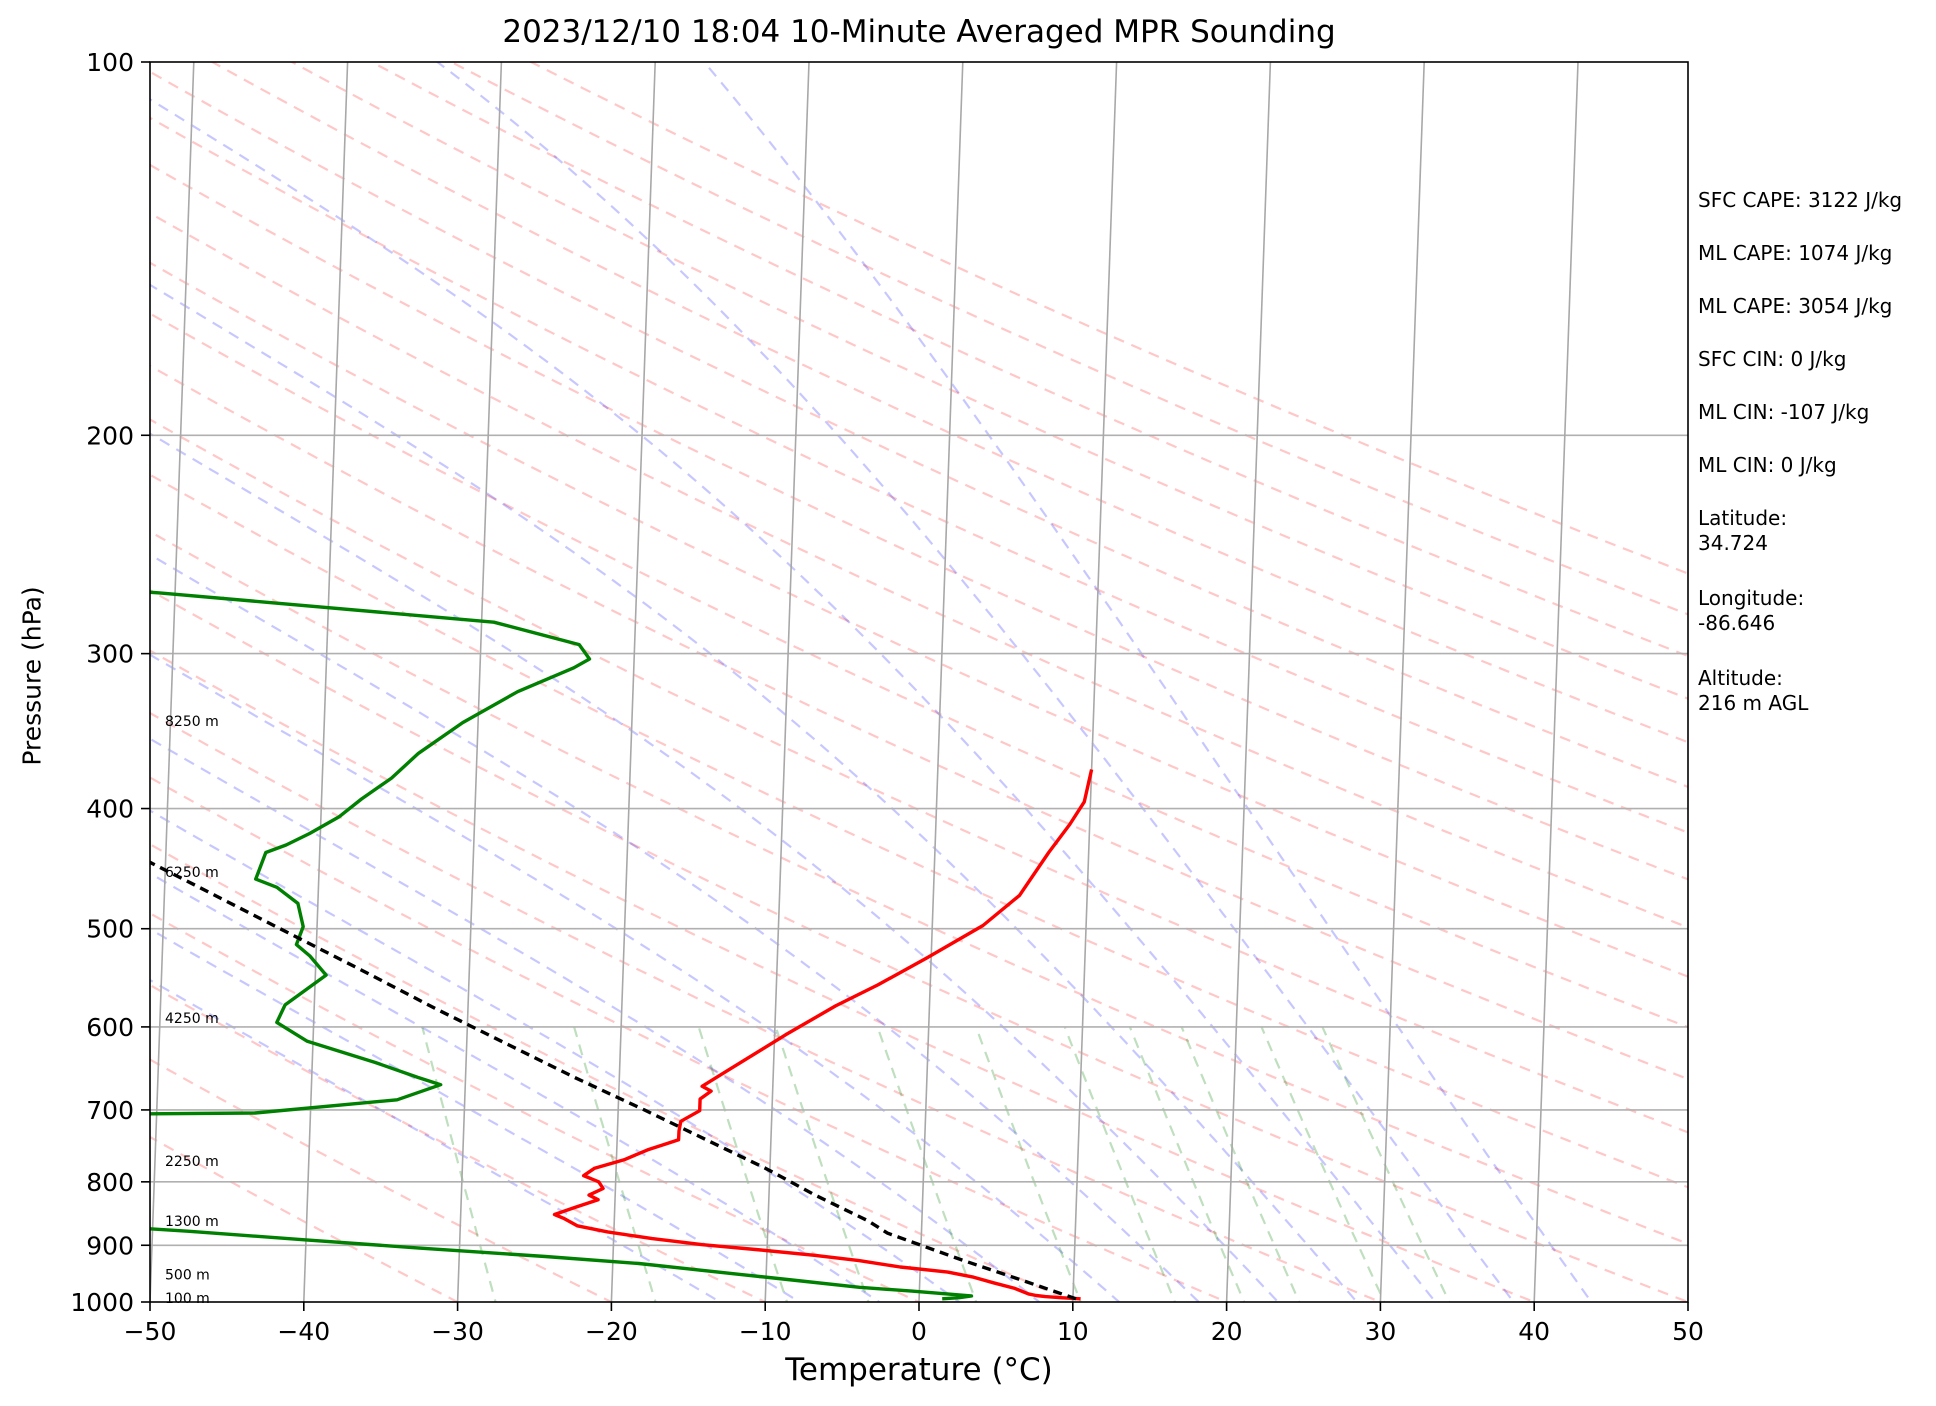 Image resolution: width=1936 pixels, height=1406 pixels. Describe the element at coordinates (919, 1331) in the screenshot. I see `x-tick-label: 0` at that location.